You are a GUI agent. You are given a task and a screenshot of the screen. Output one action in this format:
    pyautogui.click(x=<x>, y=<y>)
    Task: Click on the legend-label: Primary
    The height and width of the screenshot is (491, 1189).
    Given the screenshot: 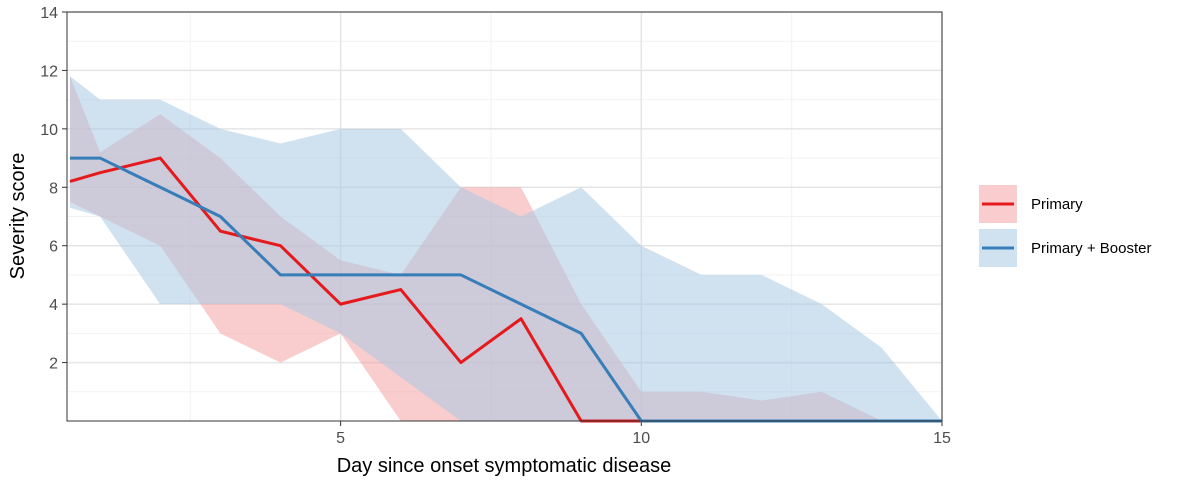 What is the action you would take?
    pyautogui.click(x=1057, y=204)
    